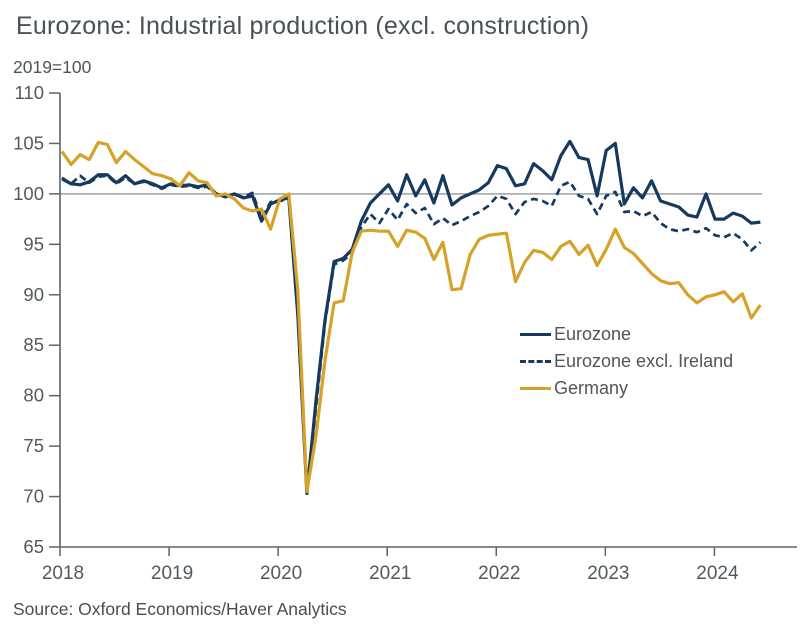 The height and width of the screenshot is (634, 801). Describe the element at coordinates (33, 496) in the screenshot. I see `y-tick-label: 70` at that location.